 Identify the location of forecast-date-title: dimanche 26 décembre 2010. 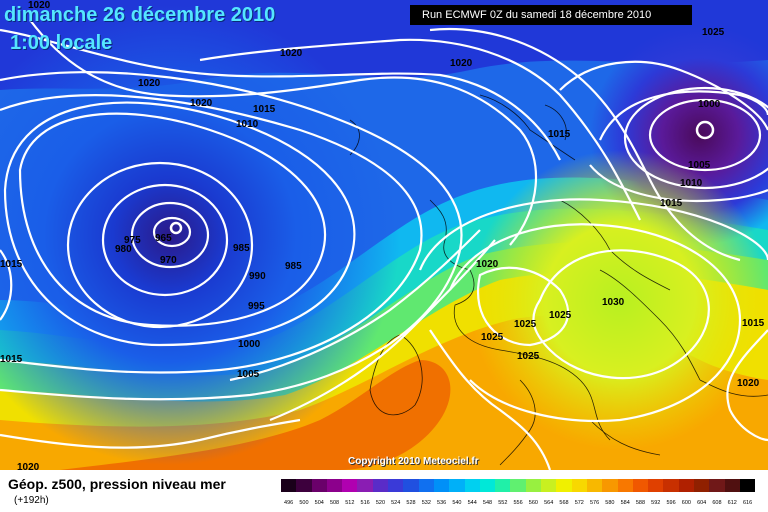
(140, 15).